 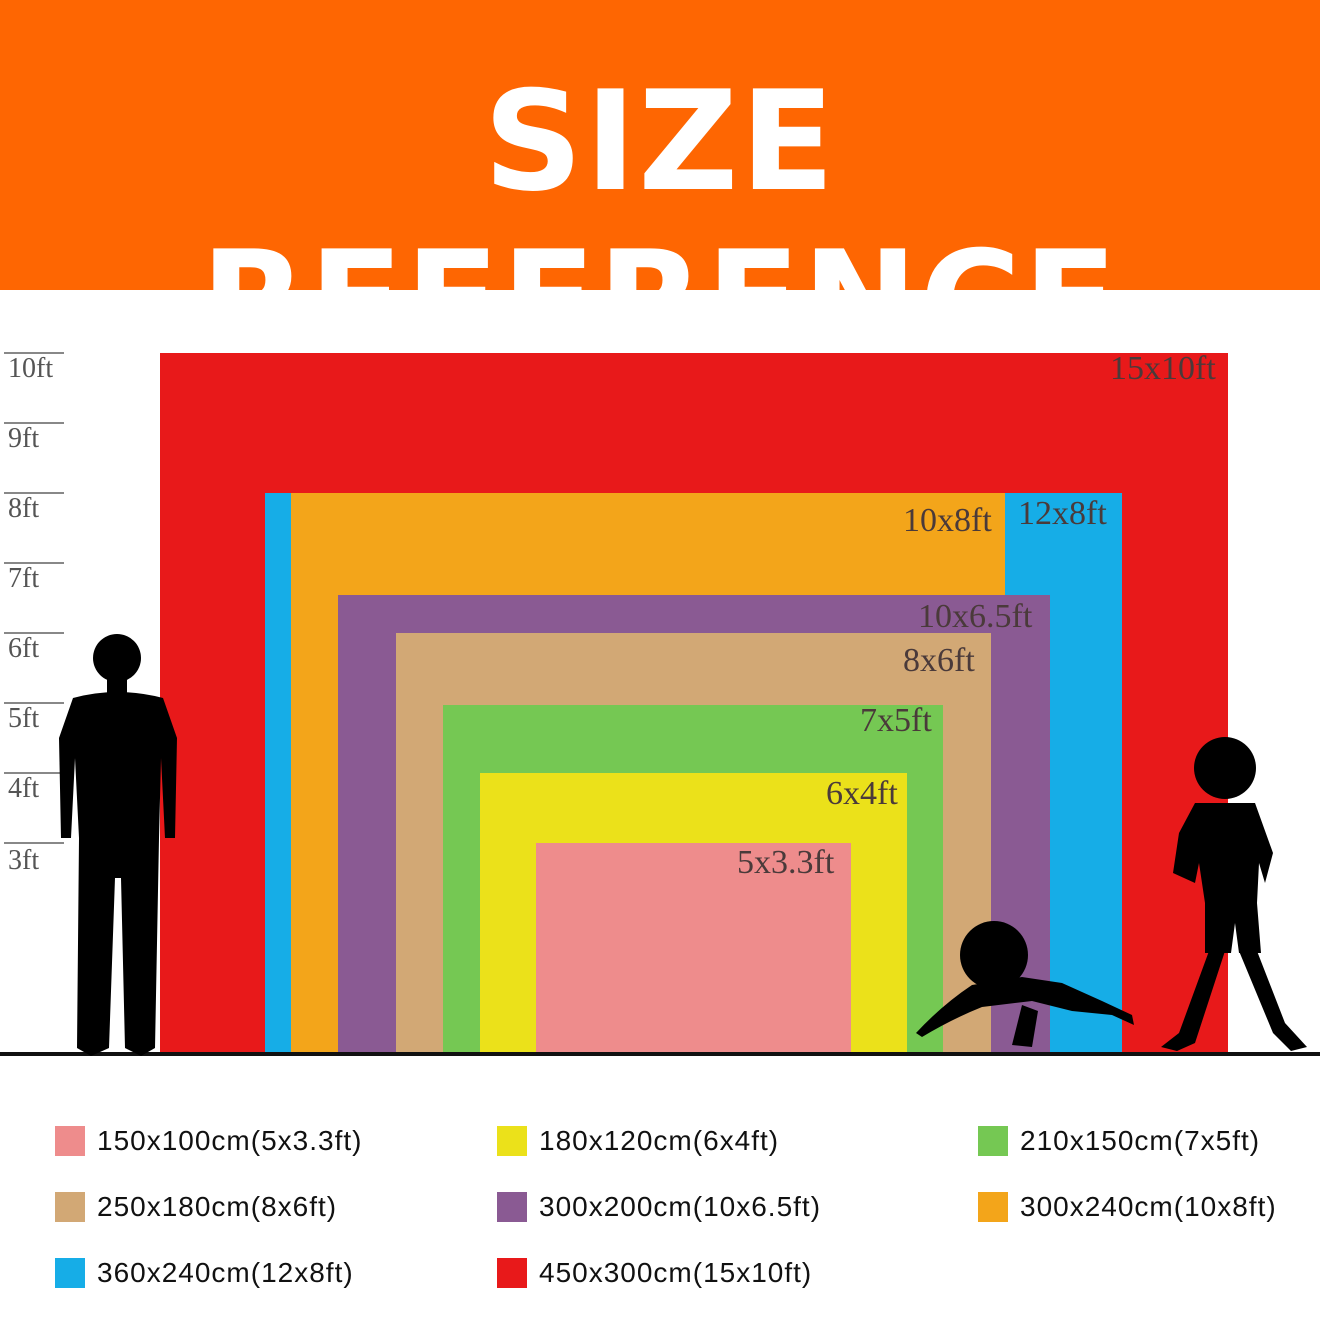 I want to click on legend-item: 150x100cm(5x3.3ft), so click(x=208, y=1141).